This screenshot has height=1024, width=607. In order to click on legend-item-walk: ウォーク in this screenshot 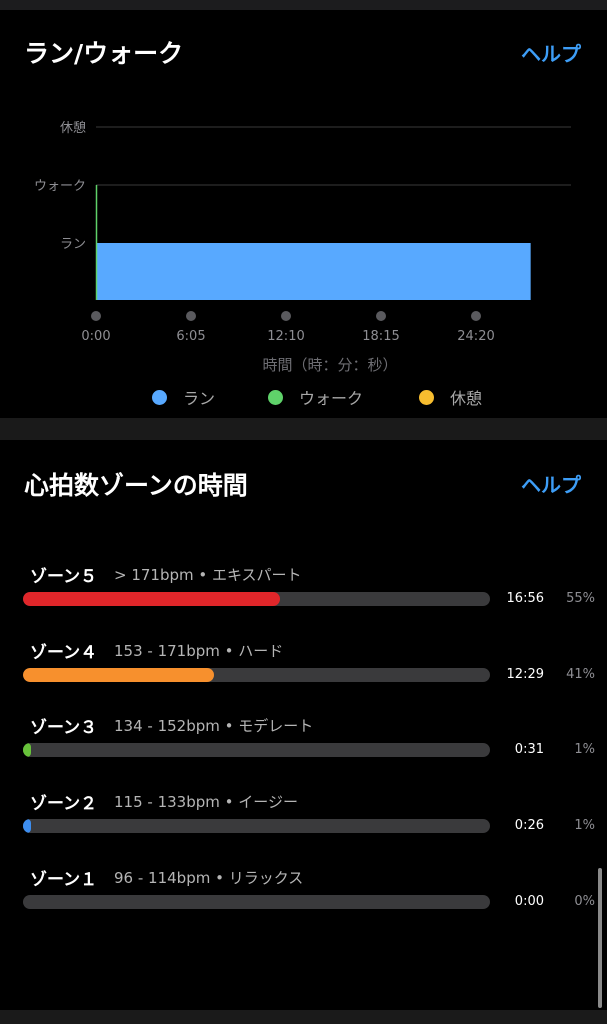, I will do `click(315, 397)`.